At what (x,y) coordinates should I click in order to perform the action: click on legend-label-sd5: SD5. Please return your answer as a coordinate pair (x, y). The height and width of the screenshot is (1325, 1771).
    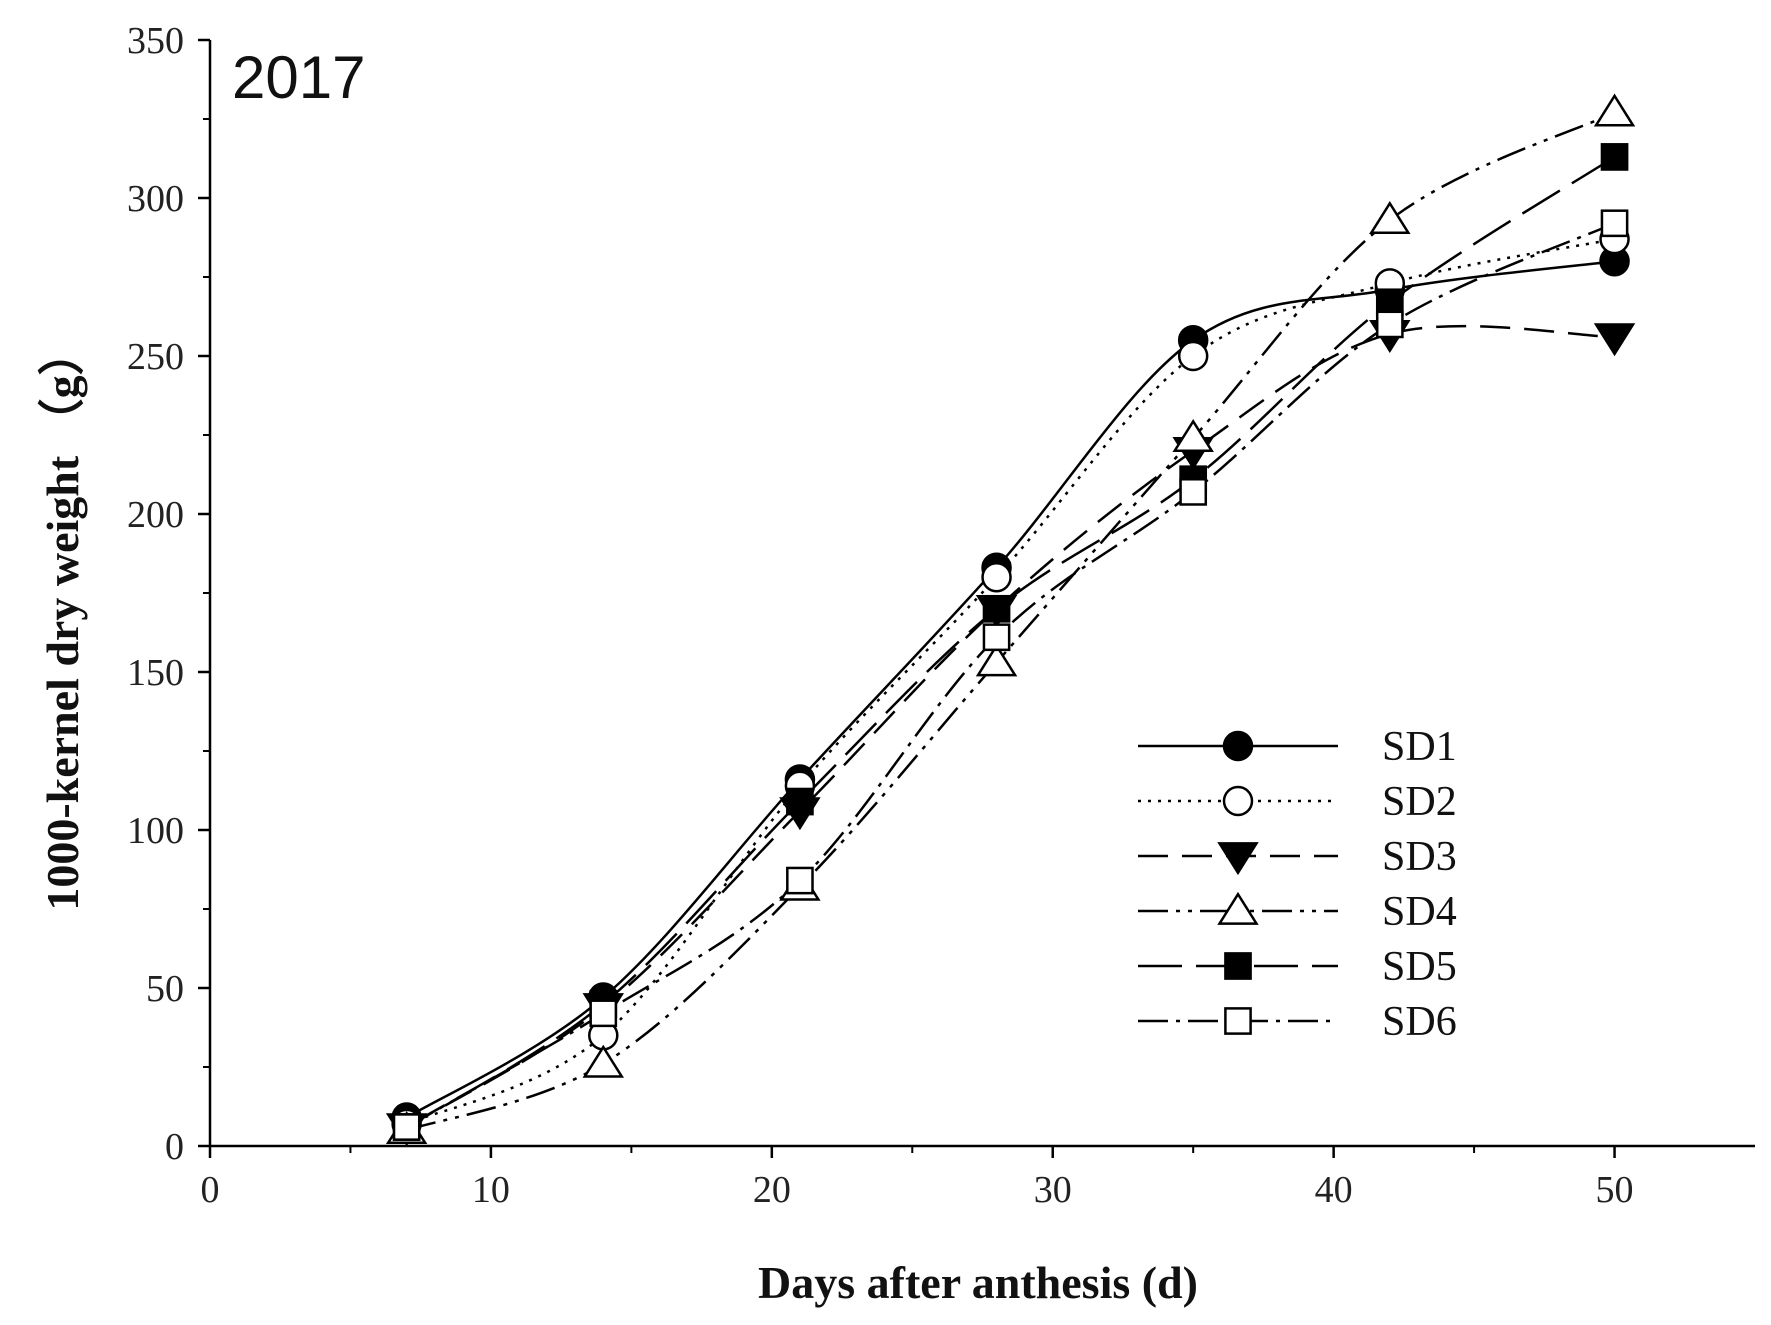
    Looking at the image, I should click on (1419, 967).